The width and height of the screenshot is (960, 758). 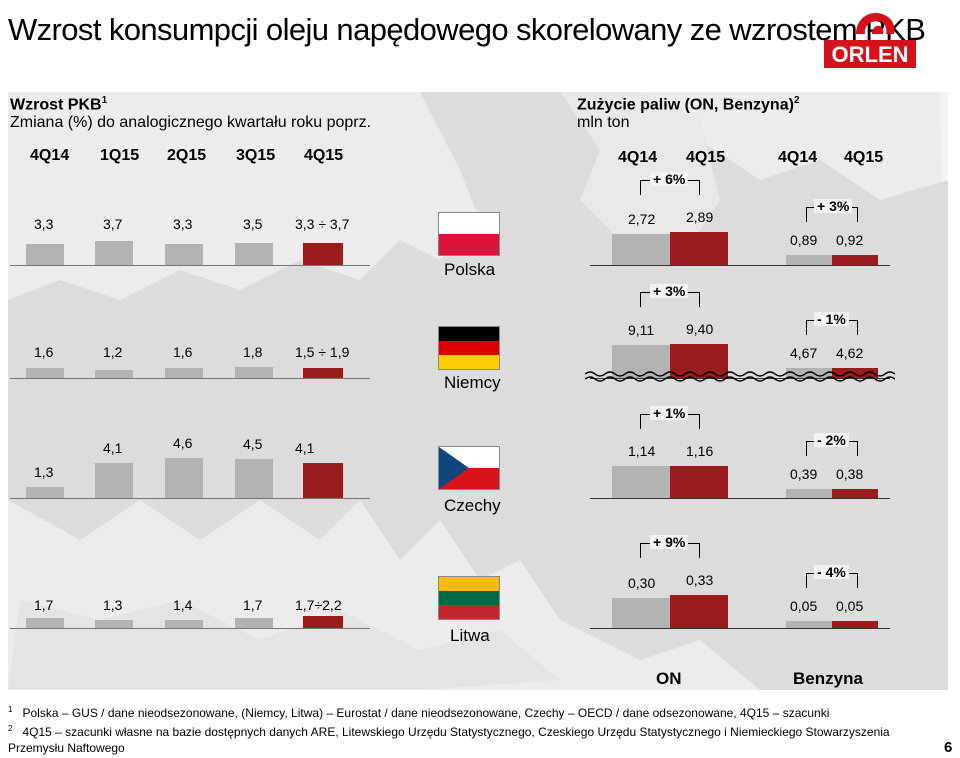 What do you see at coordinates (669, 413) in the screenshot?
I see `on-change-label: + 1%` at bounding box center [669, 413].